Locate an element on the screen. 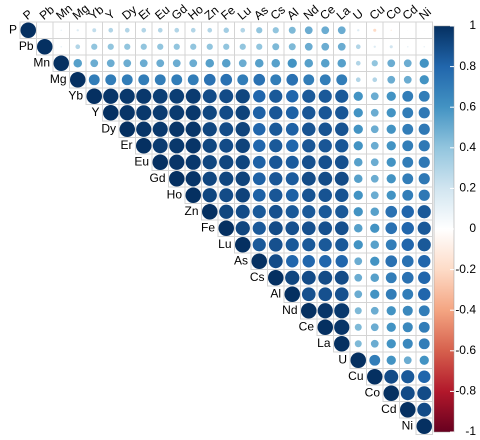 The image size is (480, 440). colorbar-tick-label: -1 is located at coordinates (470, 431).